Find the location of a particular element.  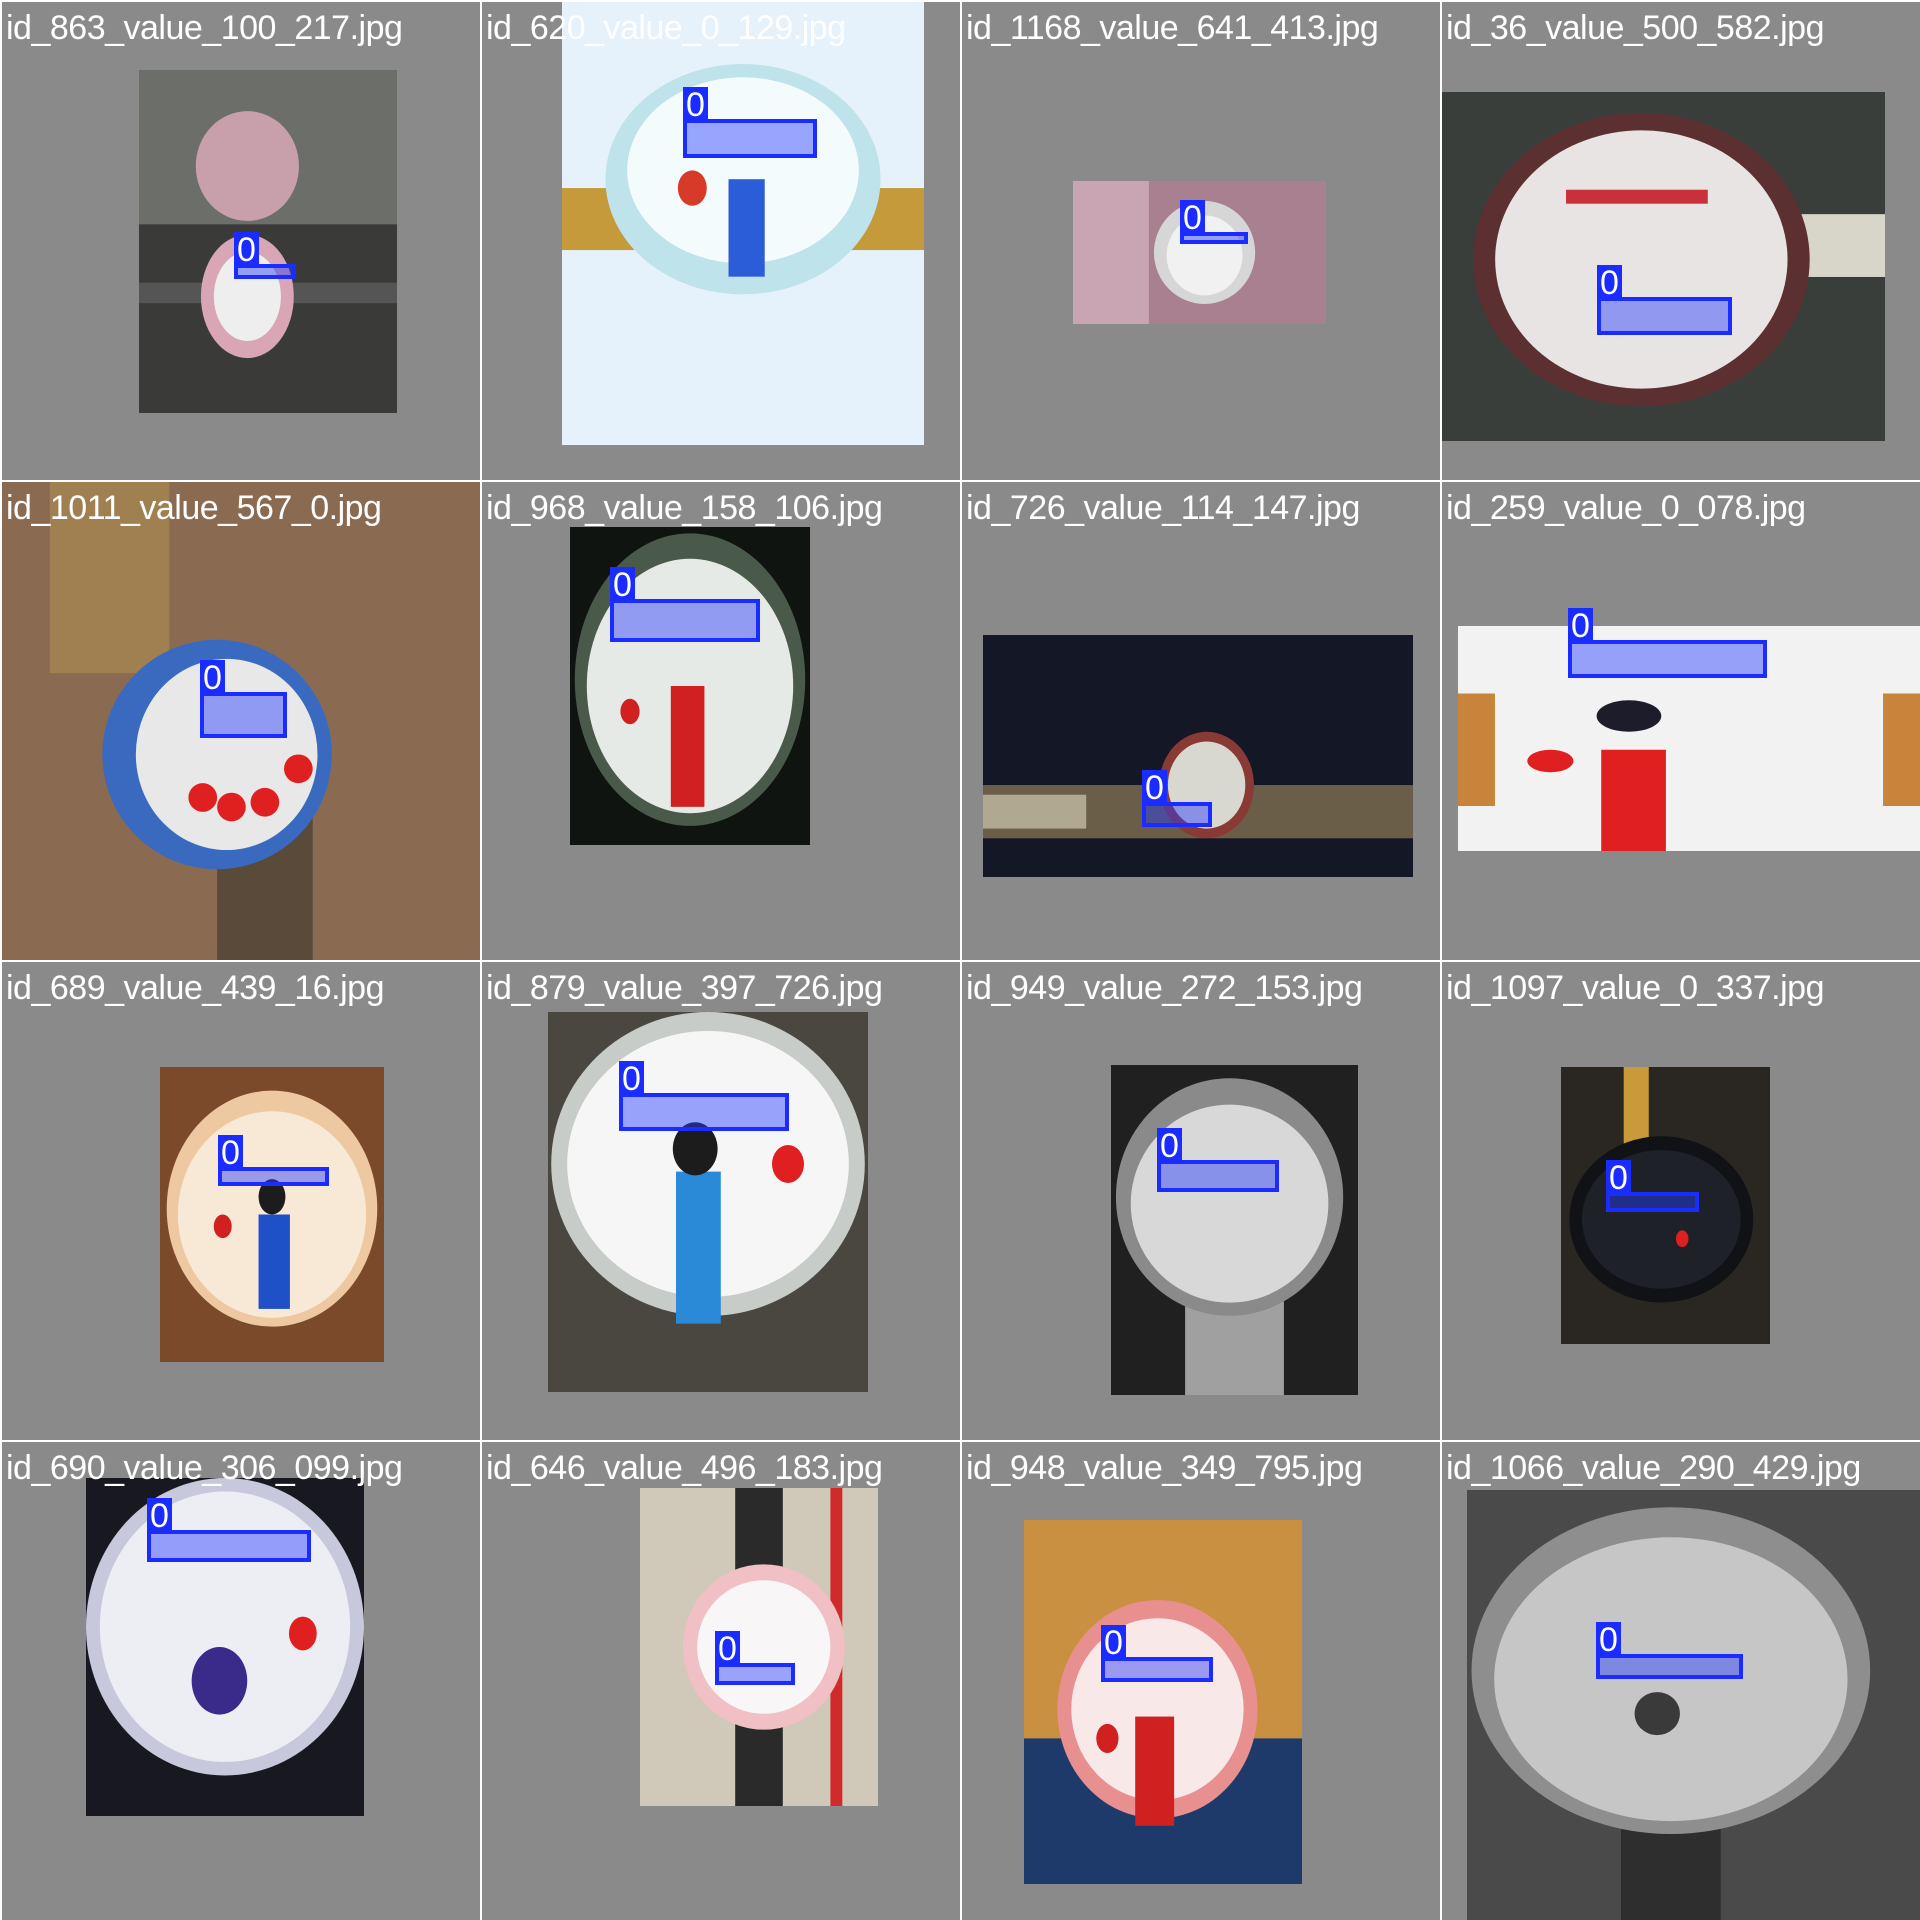

grid-tile: id_726_value_114_147.jpg 0 is located at coordinates (1201, 721).